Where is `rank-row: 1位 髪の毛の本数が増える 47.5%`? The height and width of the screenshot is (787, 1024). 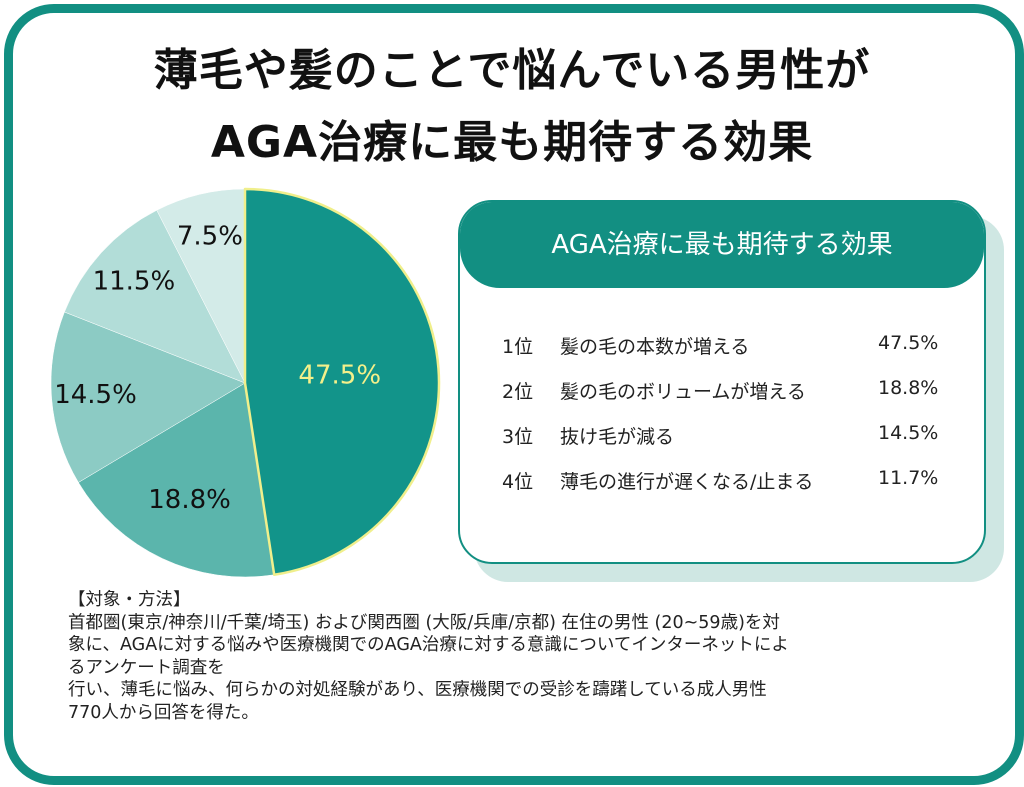 rank-row: 1位 髪の毛の本数が増える 47.5% is located at coordinates (722, 347).